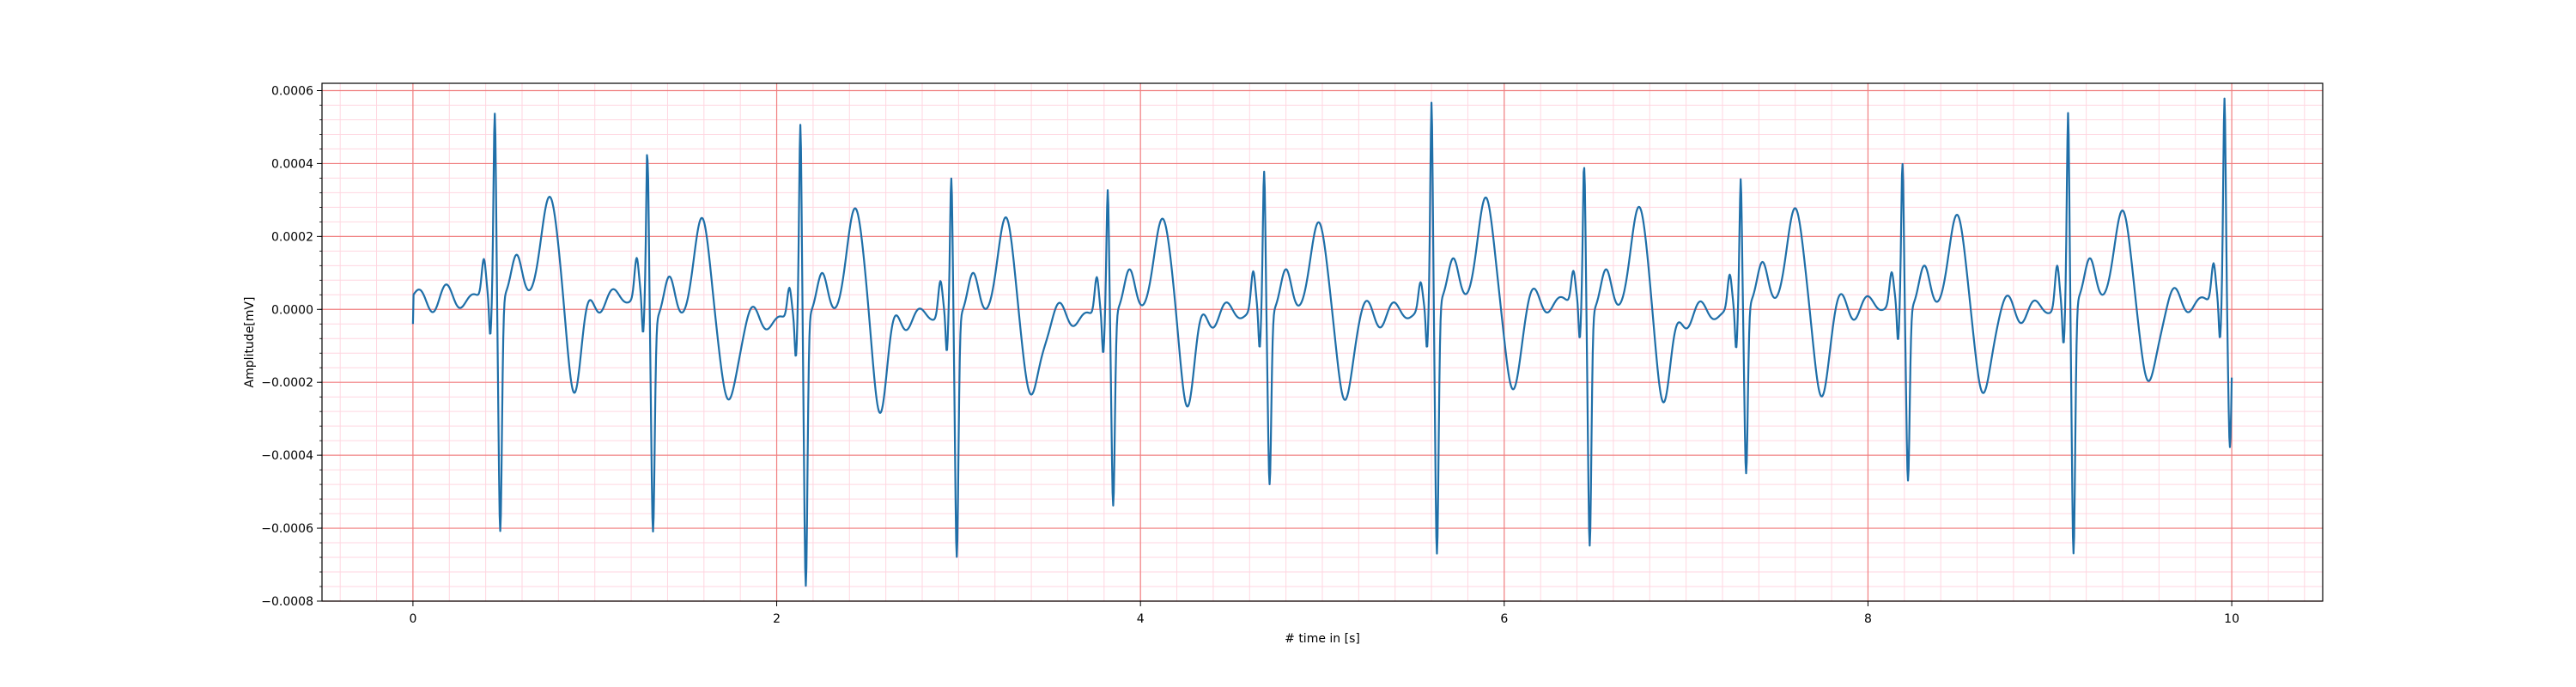 This screenshot has width=2576, height=687. I want to click on x-axis: 0 2 4 6 8 10, so click(1324, 613).